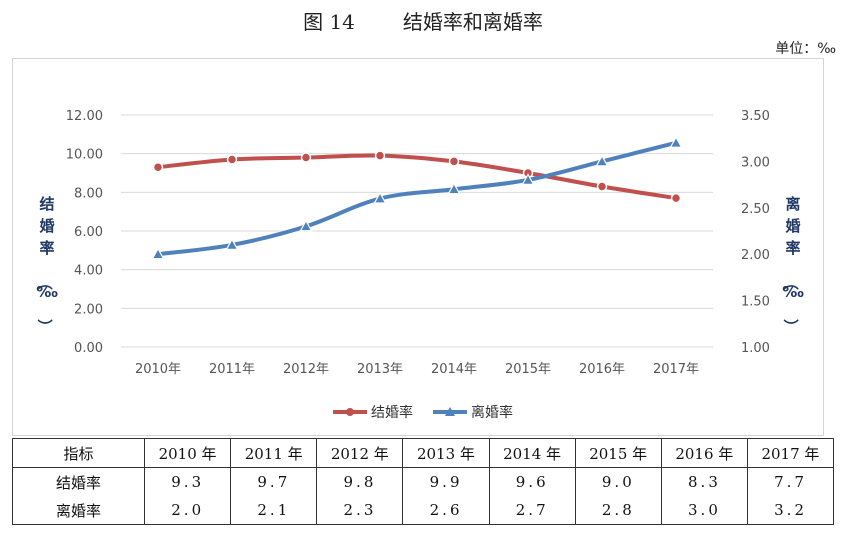 This screenshot has width=846, height=534. I want to click on table-cell: 2.7, so click(532, 510).